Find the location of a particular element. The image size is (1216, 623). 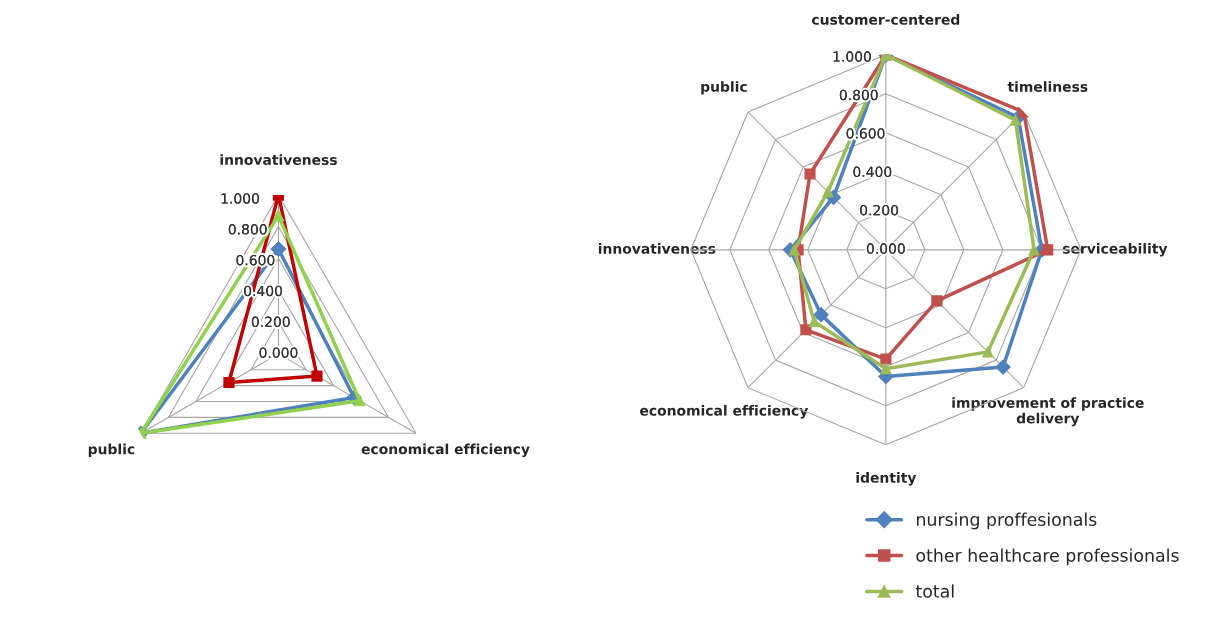

spoke-label: identity is located at coordinates (886, 479).